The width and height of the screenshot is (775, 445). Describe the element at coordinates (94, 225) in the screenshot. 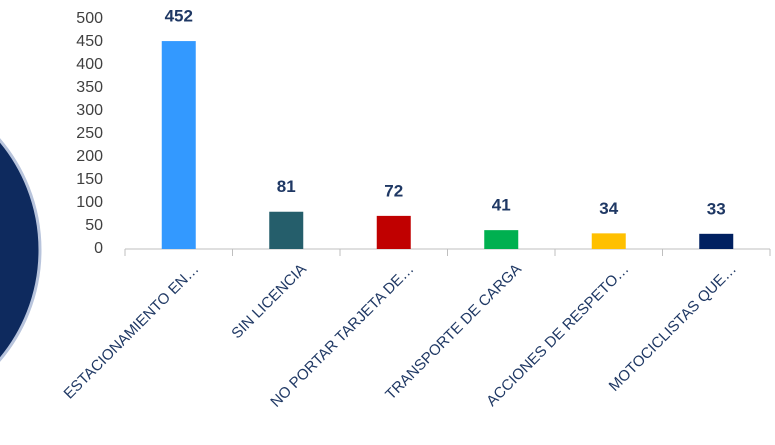

I see `y-tick-label: 50` at that location.